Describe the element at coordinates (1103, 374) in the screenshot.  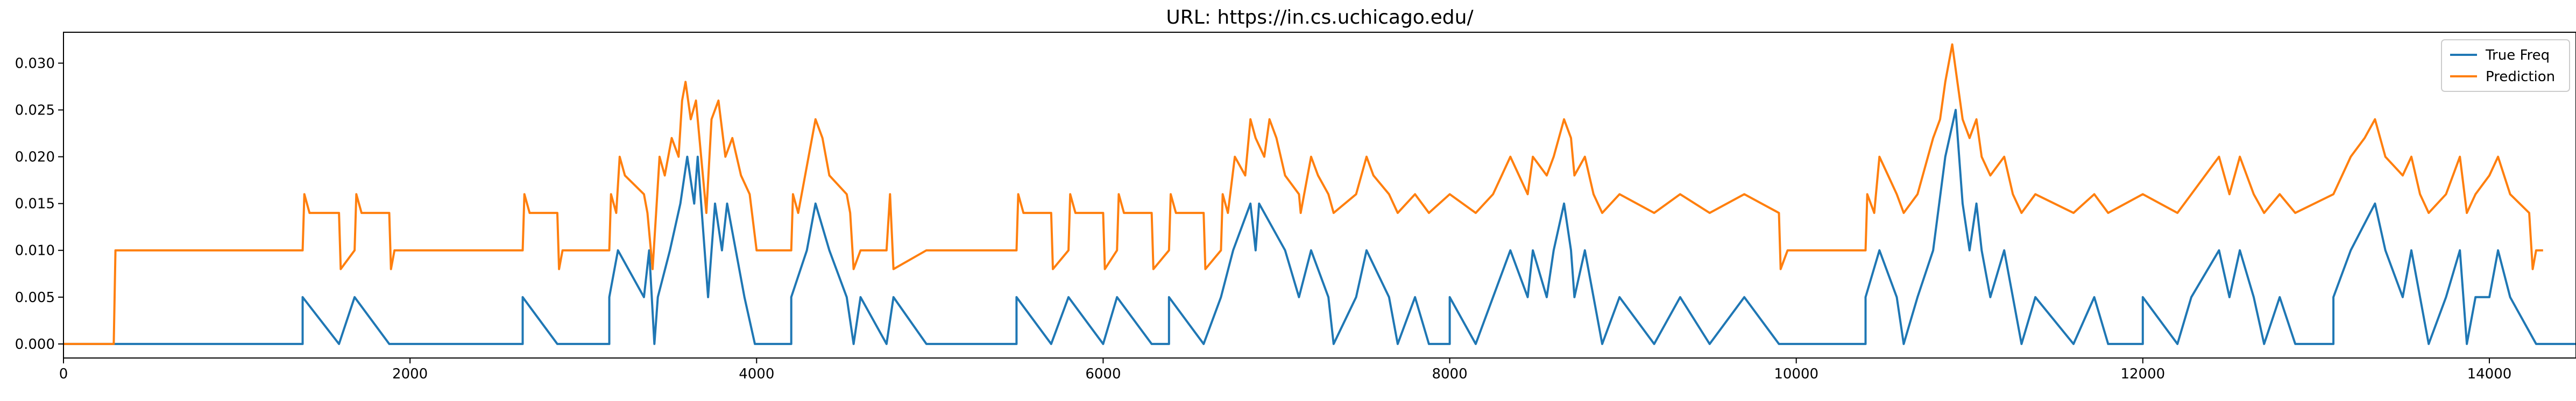
I see `x-tick-label: 6000` at that location.